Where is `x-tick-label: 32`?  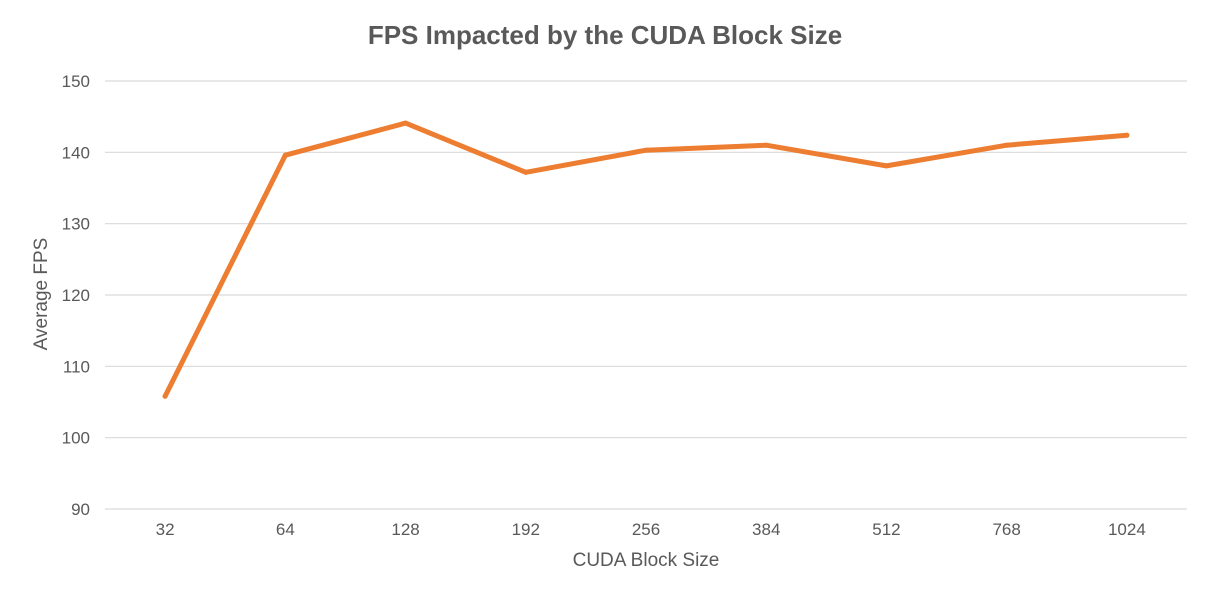
x-tick-label: 32 is located at coordinates (165, 529).